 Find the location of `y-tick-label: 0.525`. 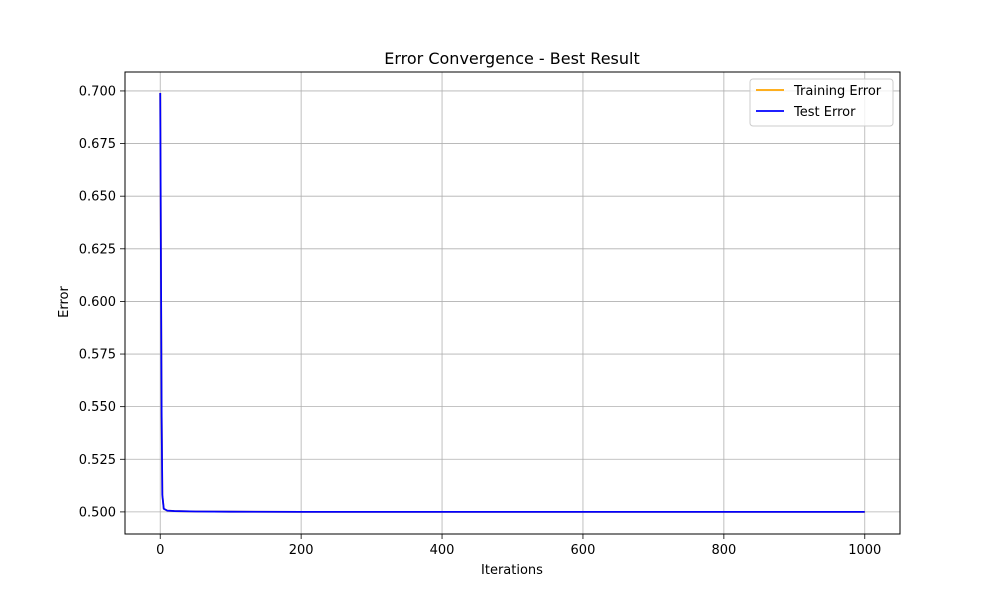

y-tick-label: 0.525 is located at coordinates (97, 460).